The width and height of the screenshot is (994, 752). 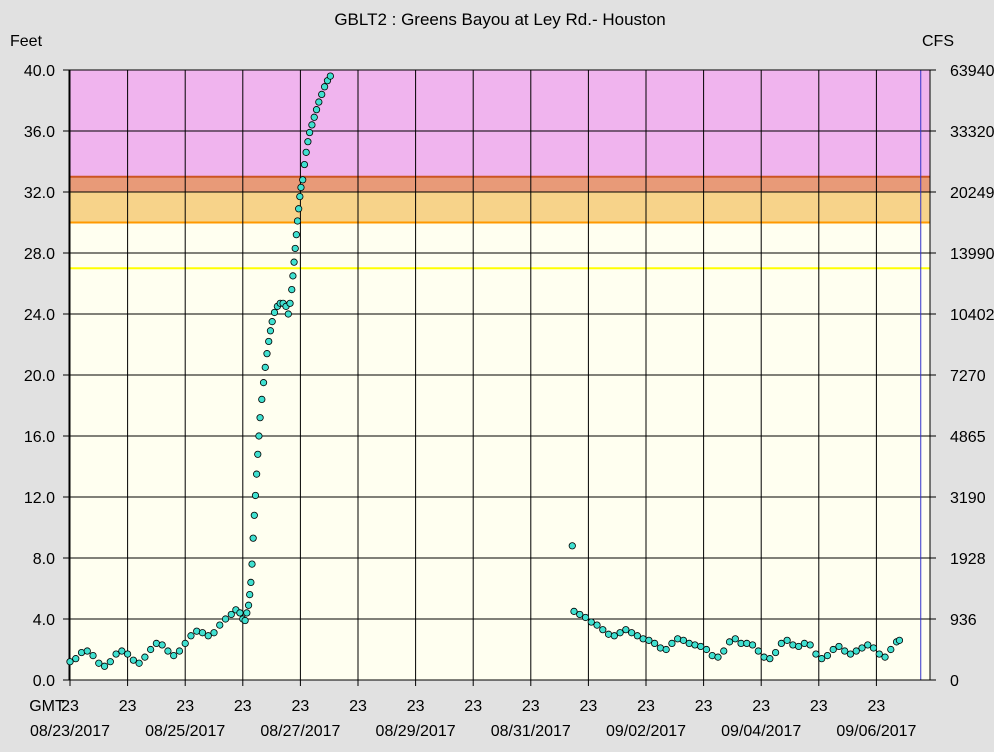 What do you see at coordinates (963, 620) in the screenshot?
I see `y2-tick-label: 936` at bounding box center [963, 620].